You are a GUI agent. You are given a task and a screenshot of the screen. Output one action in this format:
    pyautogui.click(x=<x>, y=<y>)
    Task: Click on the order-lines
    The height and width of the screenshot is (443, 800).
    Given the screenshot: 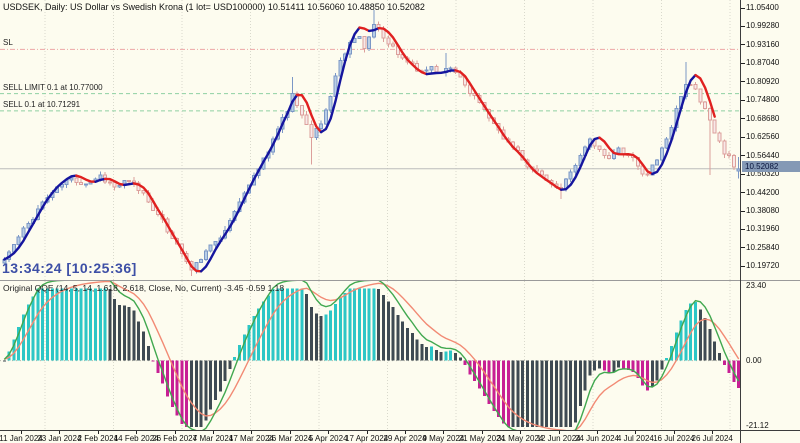 What is the action you would take?
    pyautogui.click(x=370, y=80)
    